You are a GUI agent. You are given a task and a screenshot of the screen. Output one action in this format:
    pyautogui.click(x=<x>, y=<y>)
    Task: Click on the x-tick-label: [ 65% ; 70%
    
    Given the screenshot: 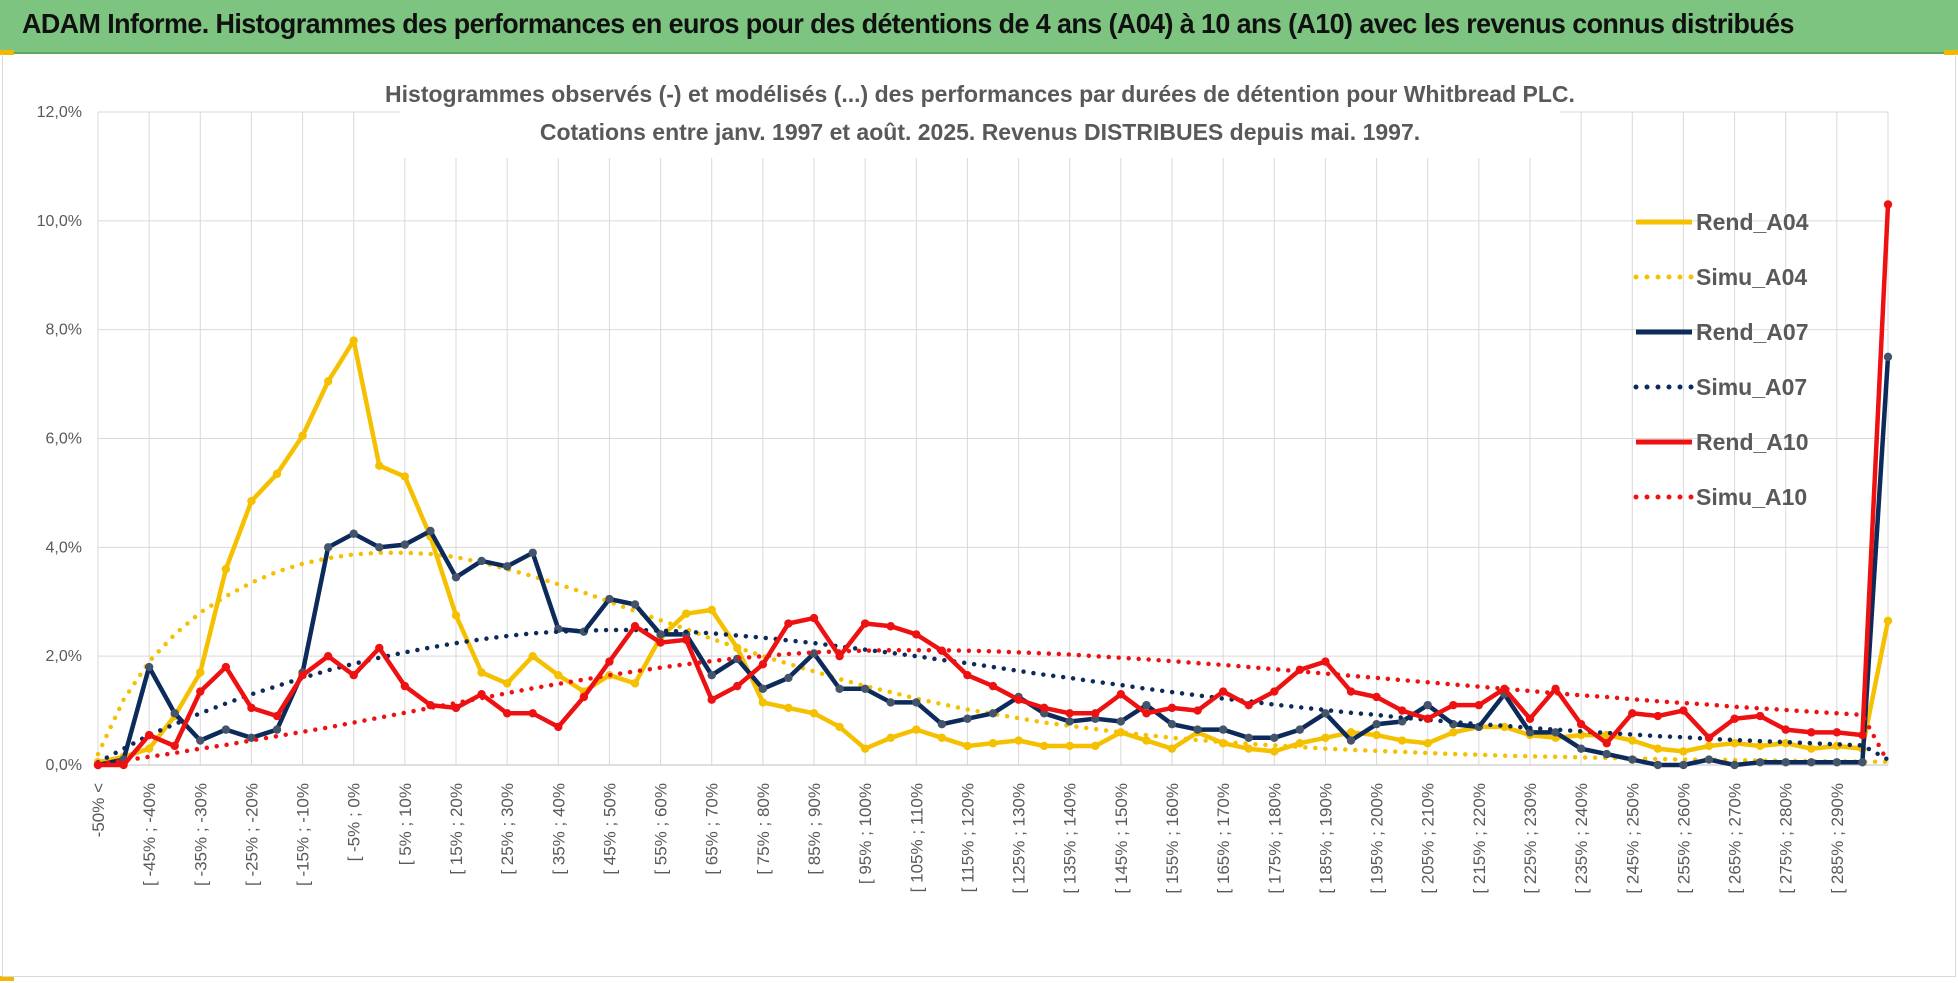 What is the action you would take?
    pyautogui.click(x=712, y=829)
    